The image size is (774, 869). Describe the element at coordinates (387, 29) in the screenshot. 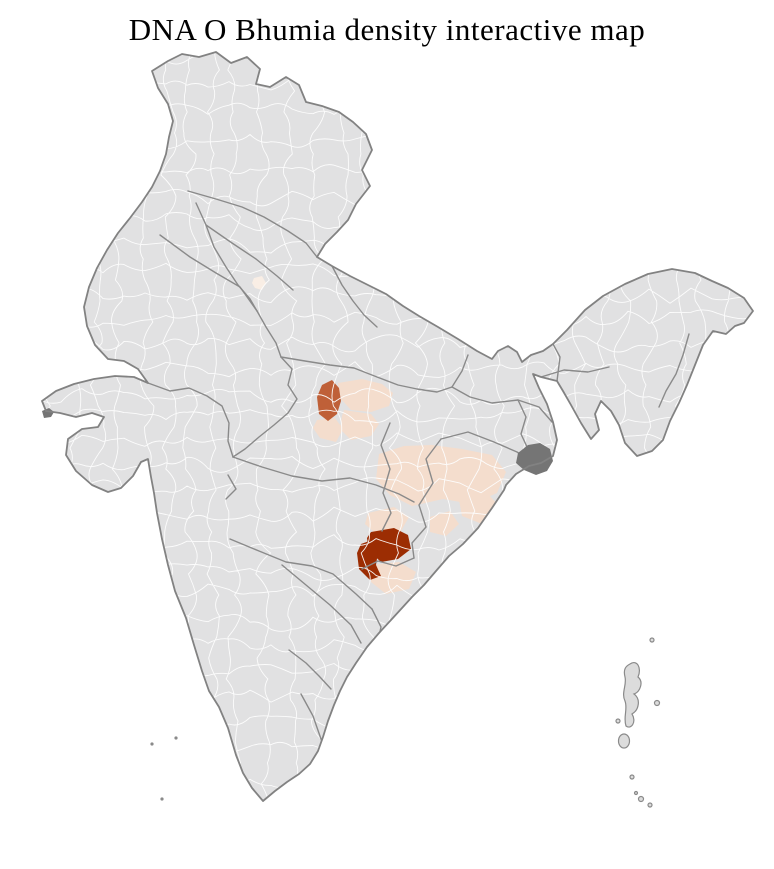

I see `page-title: DNA O Bhumia density interactive map` at that location.